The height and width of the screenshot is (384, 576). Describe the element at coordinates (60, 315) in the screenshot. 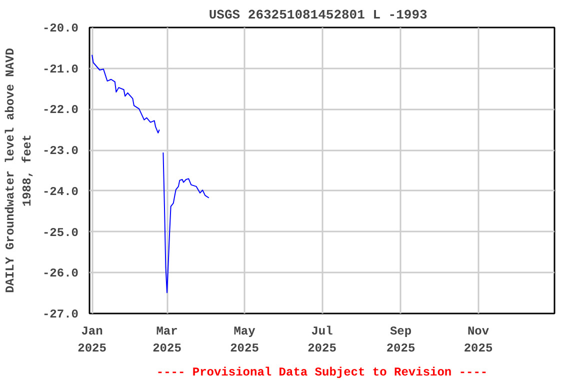

I see `y-tick-label: -27.0` at that location.